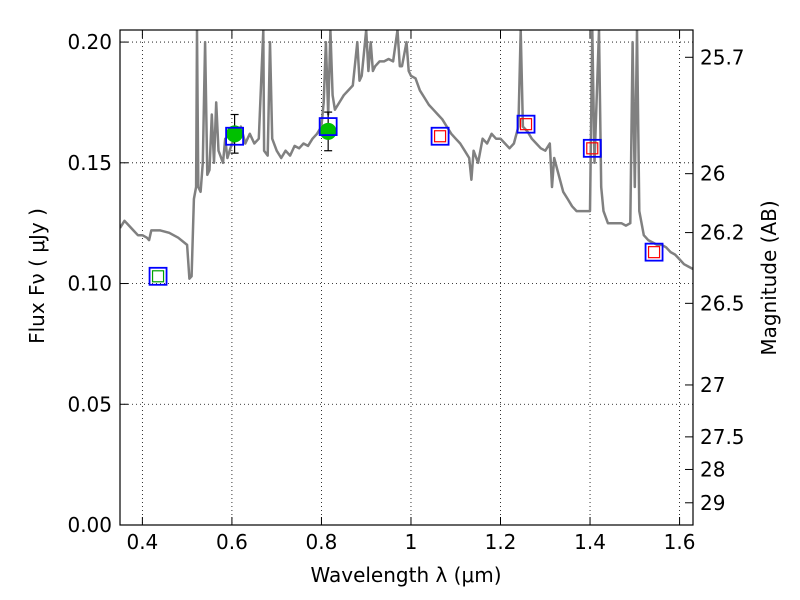  What do you see at coordinates (722, 233) in the screenshot?
I see `right-tick-label: 26.2` at bounding box center [722, 233].